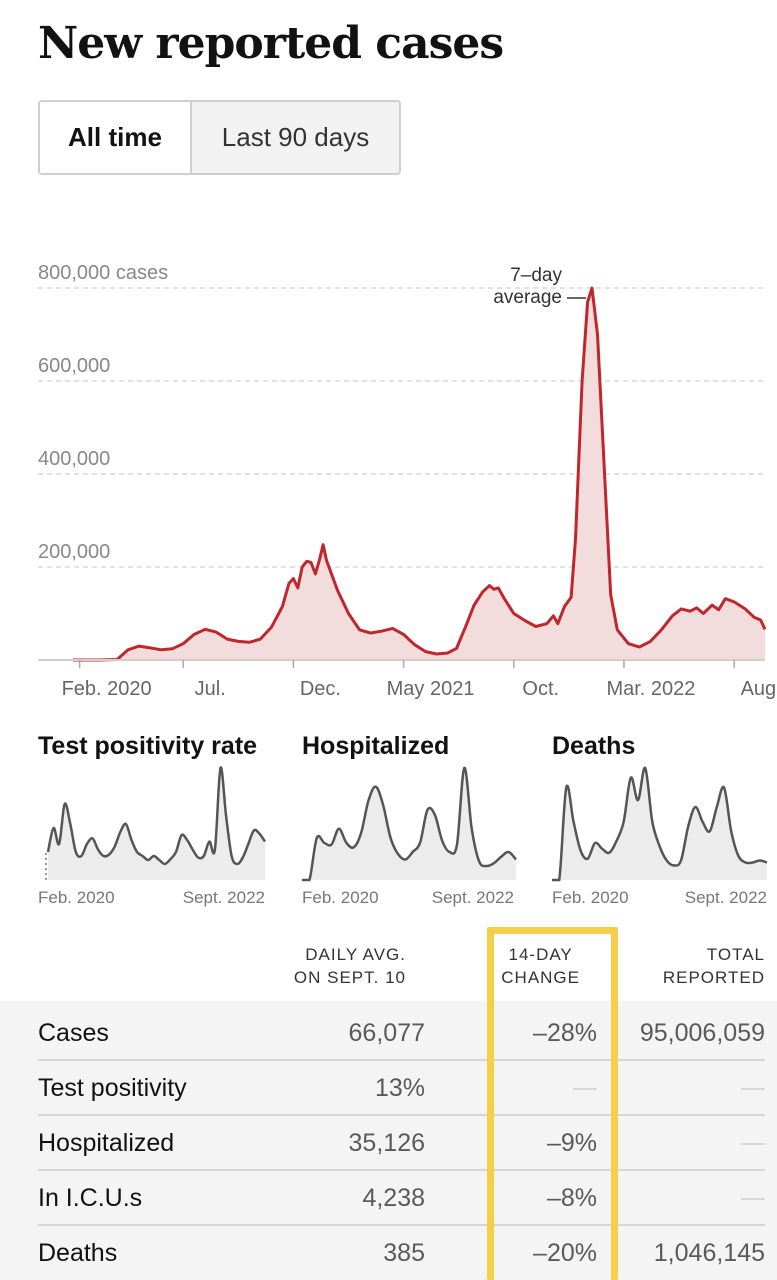 The width and height of the screenshot is (777, 1280). I want to click on hospitalized-sparkline: Feb. 2020 Sept. 2022, so click(409, 836).